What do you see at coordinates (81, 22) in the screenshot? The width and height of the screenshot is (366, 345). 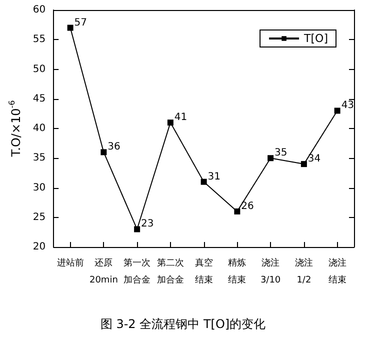 I see `data-label: 57` at bounding box center [81, 22].